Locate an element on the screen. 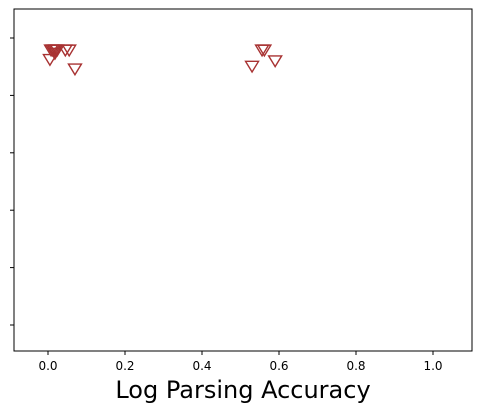  x-tick-label: 1.0 is located at coordinates (432, 366).